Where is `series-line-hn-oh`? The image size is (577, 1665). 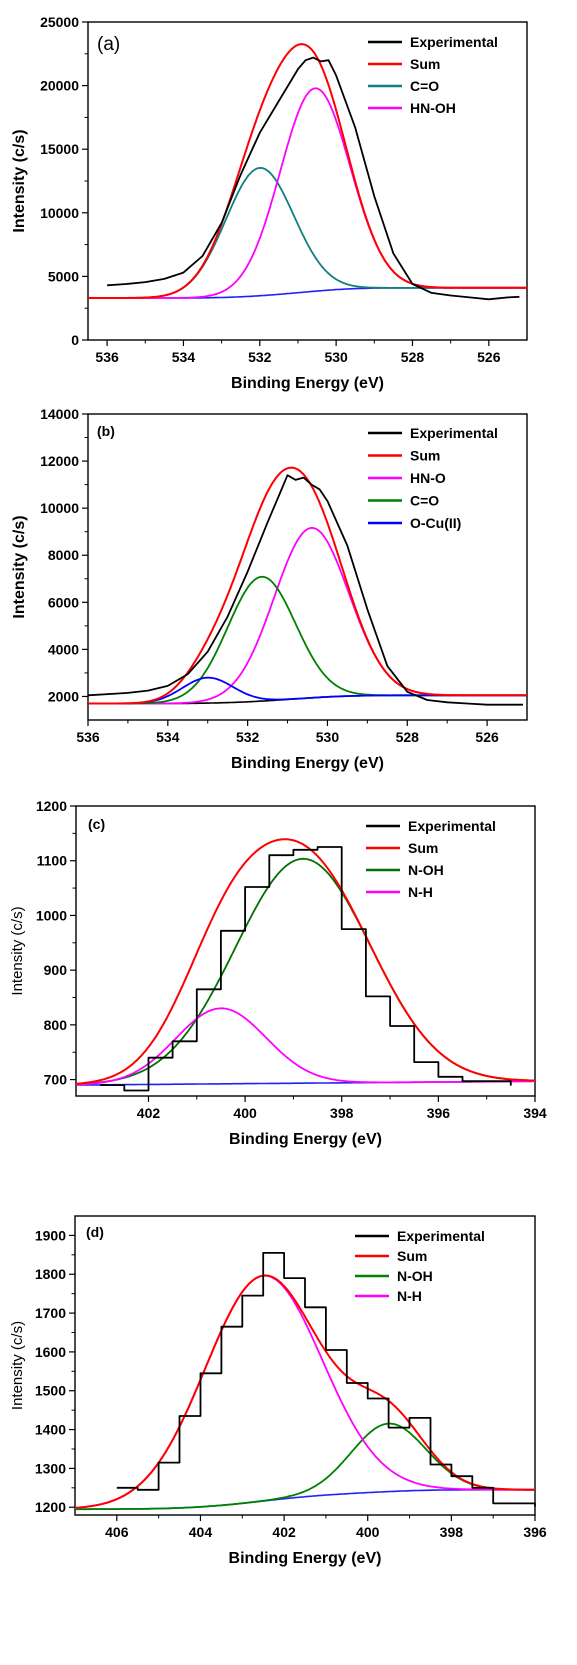 series-line-hn-oh is located at coordinates (307, 193).